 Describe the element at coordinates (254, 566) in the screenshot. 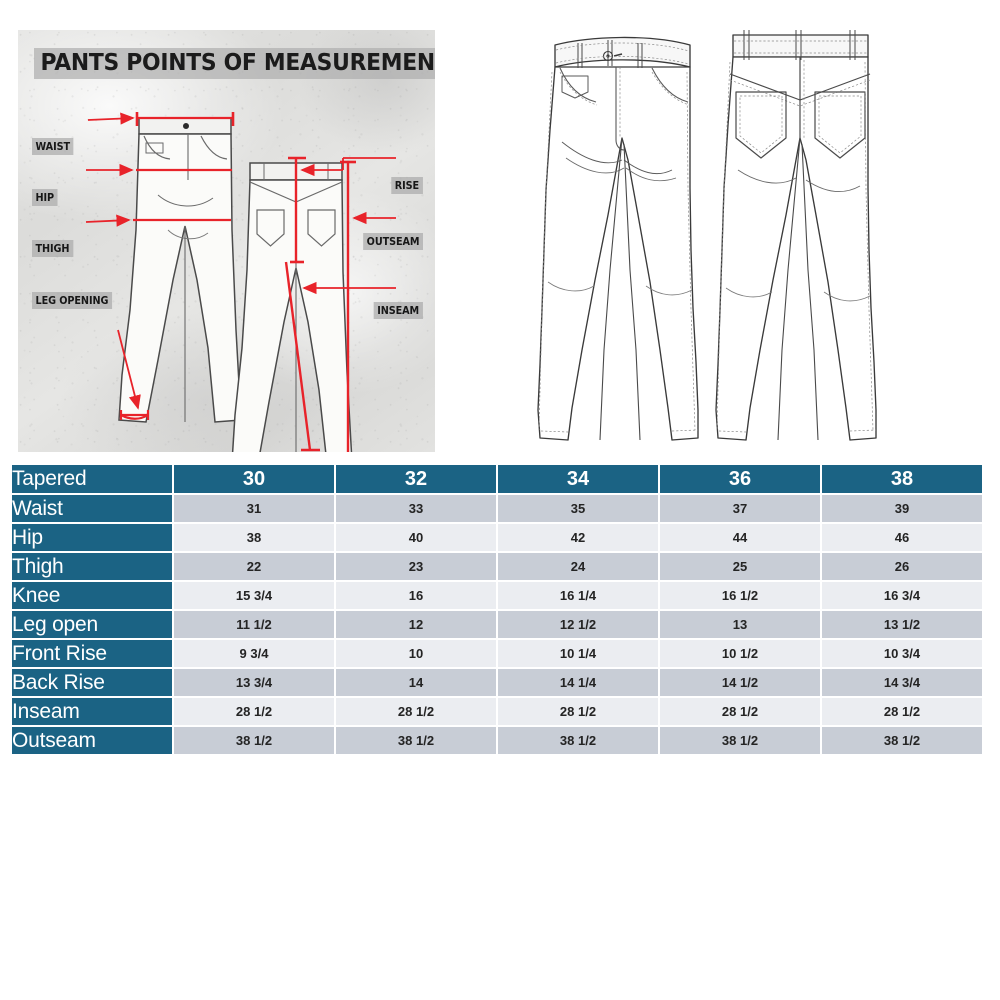

I see `cell-thigh-30: 22` at that location.